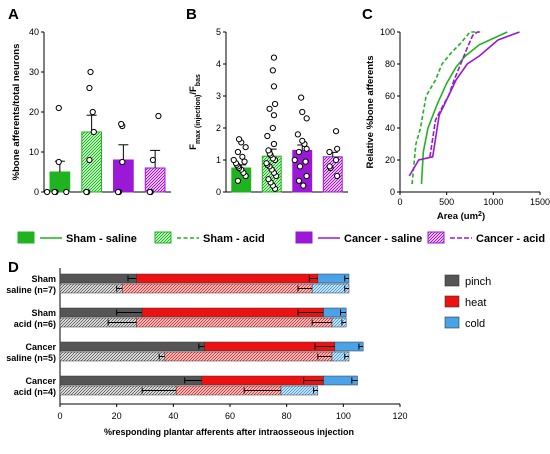  What do you see at coordinates (493, 202) in the screenshot?
I see `panel-c-x-tick-label: 1000` at bounding box center [493, 202].